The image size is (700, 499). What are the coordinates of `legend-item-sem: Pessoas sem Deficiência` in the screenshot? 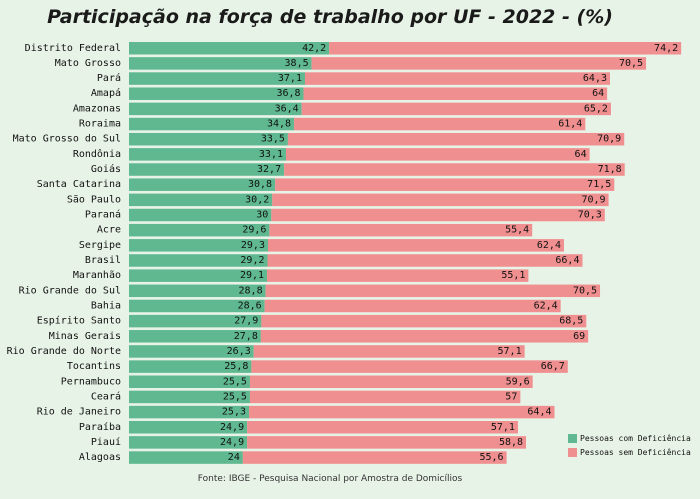 It's located at (629, 452).